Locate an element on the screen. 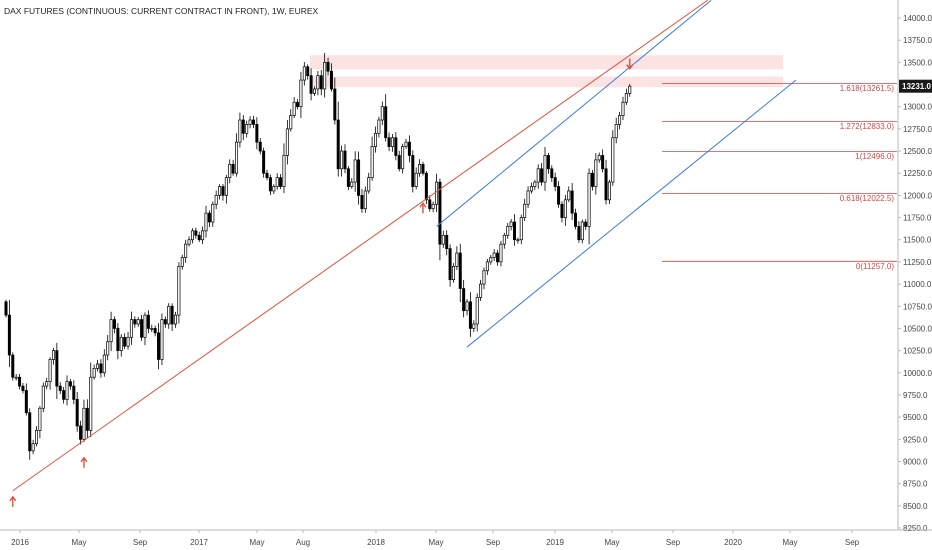  fib-level-label: 1.272(12833.0) is located at coordinates (867, 126).